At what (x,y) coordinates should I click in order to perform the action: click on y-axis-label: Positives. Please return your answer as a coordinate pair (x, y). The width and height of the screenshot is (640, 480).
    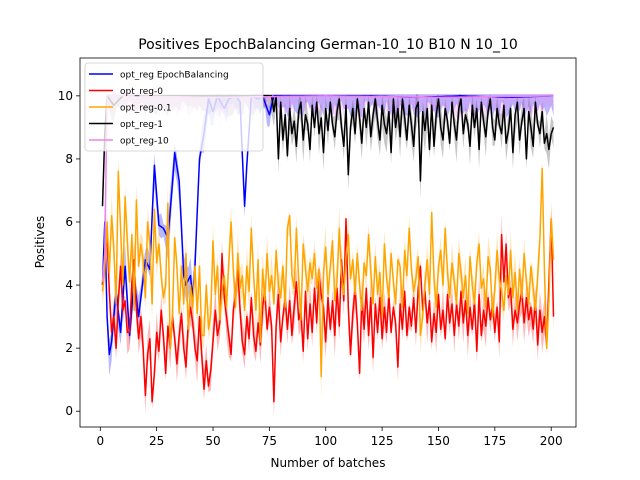
    Looking at the image, I should click on (40, 242).